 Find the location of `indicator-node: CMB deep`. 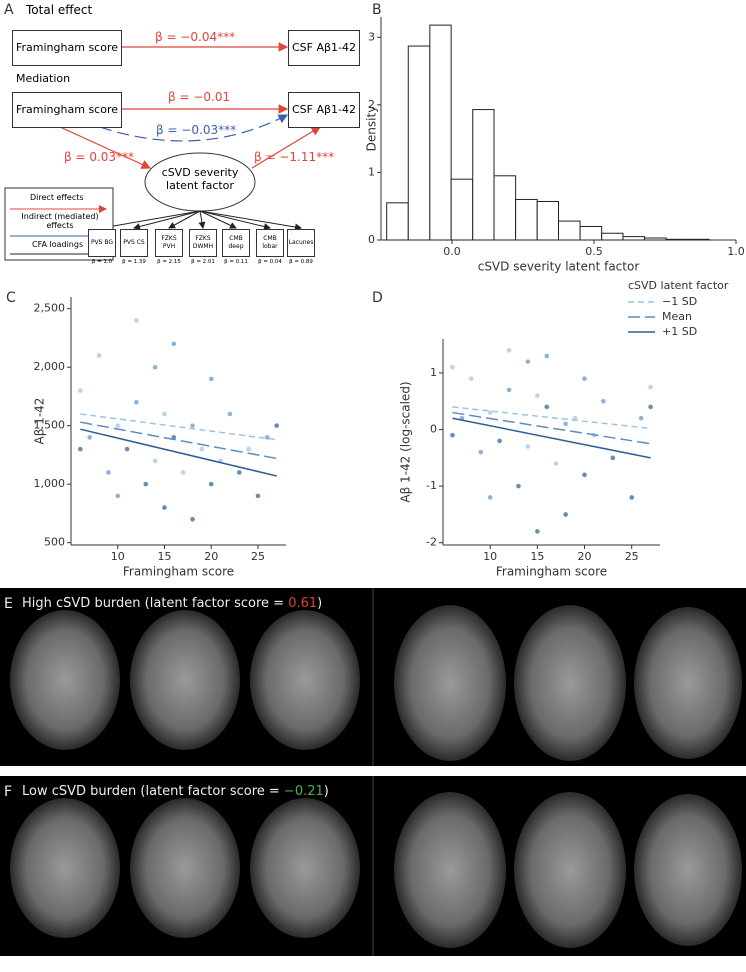

indicator-node: CMB deep is located at coordinates (236, 243).